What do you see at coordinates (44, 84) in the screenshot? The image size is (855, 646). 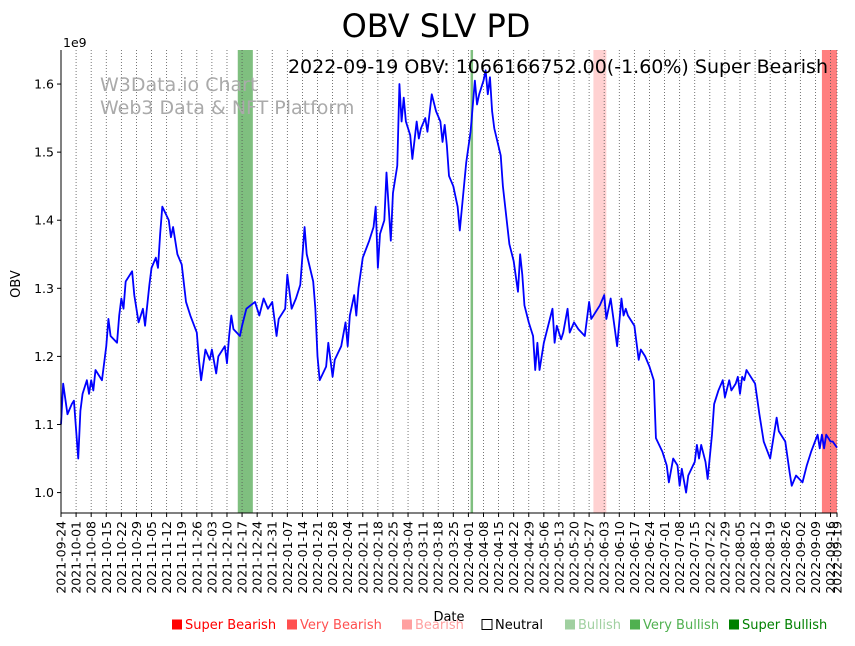 I see `y-tick-label-6: 1.6` at bounding box center [44, 84].